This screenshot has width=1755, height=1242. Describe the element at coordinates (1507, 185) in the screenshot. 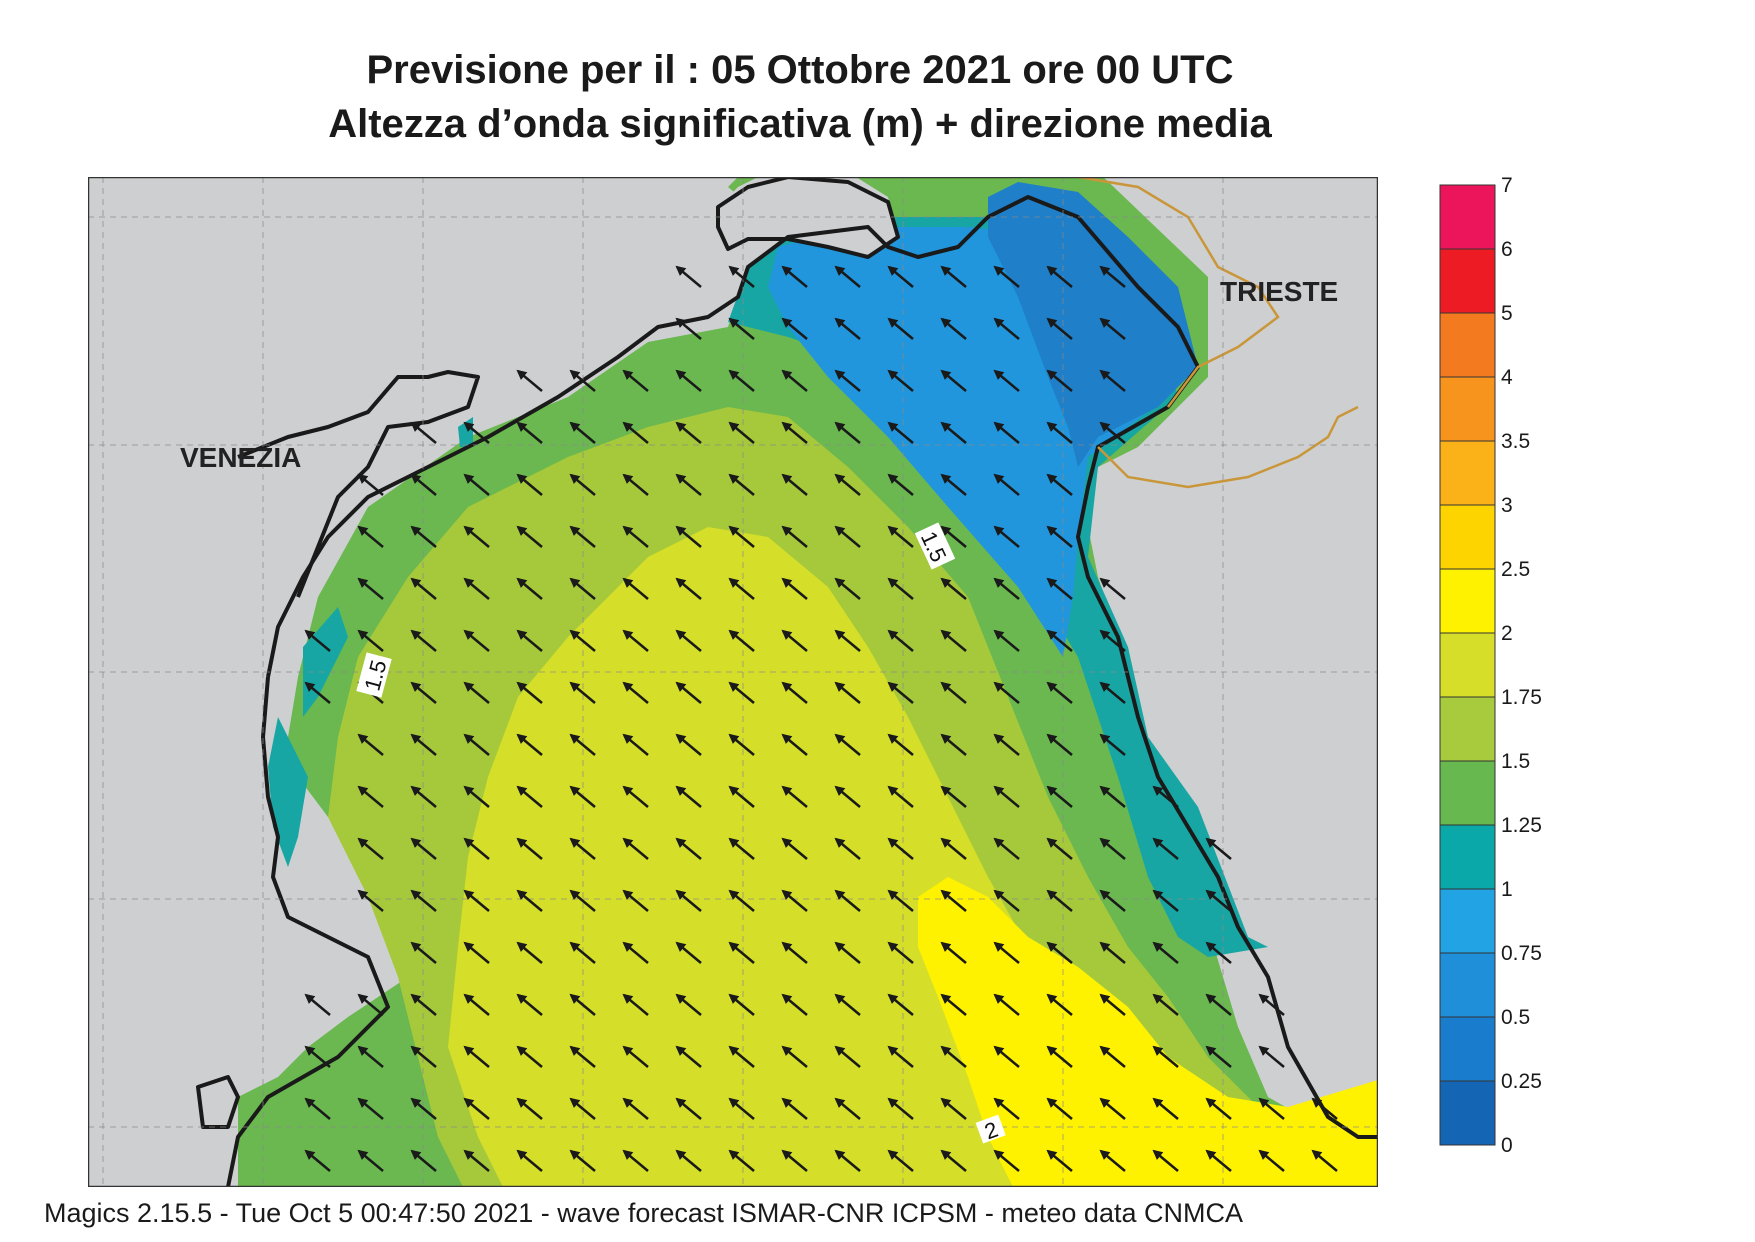

I see `colorbar-tick-label: 7` at that location.